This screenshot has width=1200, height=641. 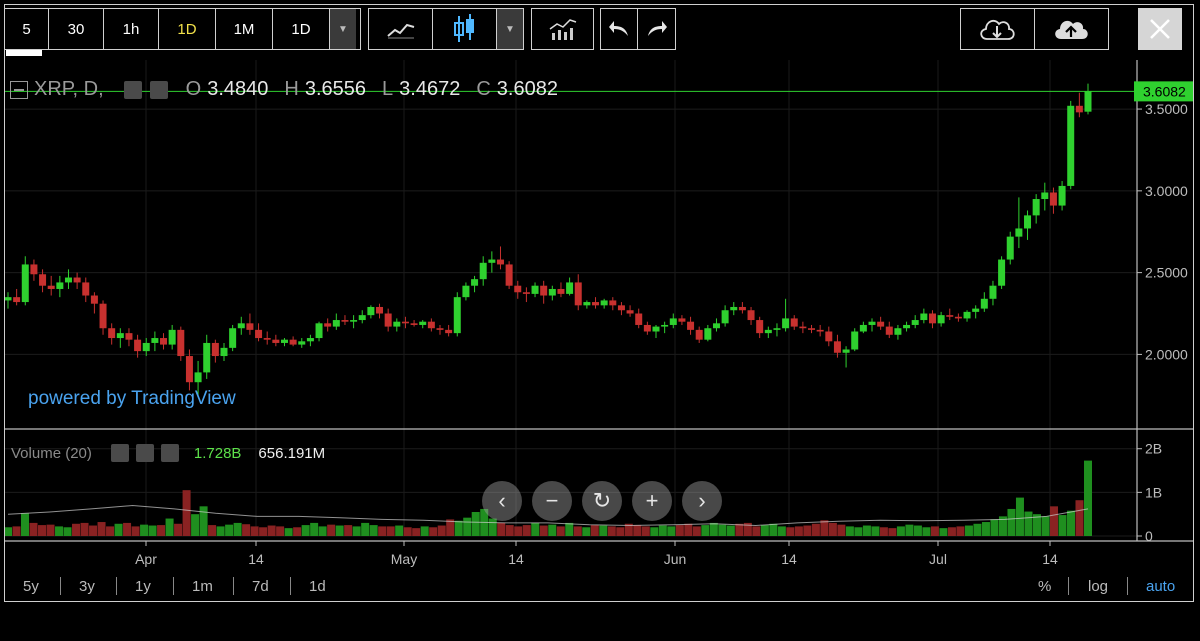 What do you see at coordinates (260, 586) in the screenshot?
I see `range-7d-button: 7d` at bounding box center [260, 586].